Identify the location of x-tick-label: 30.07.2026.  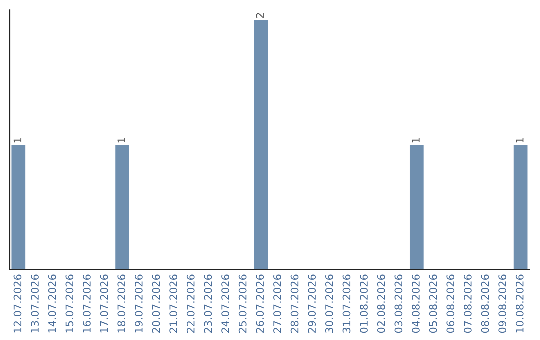
(329, 303).